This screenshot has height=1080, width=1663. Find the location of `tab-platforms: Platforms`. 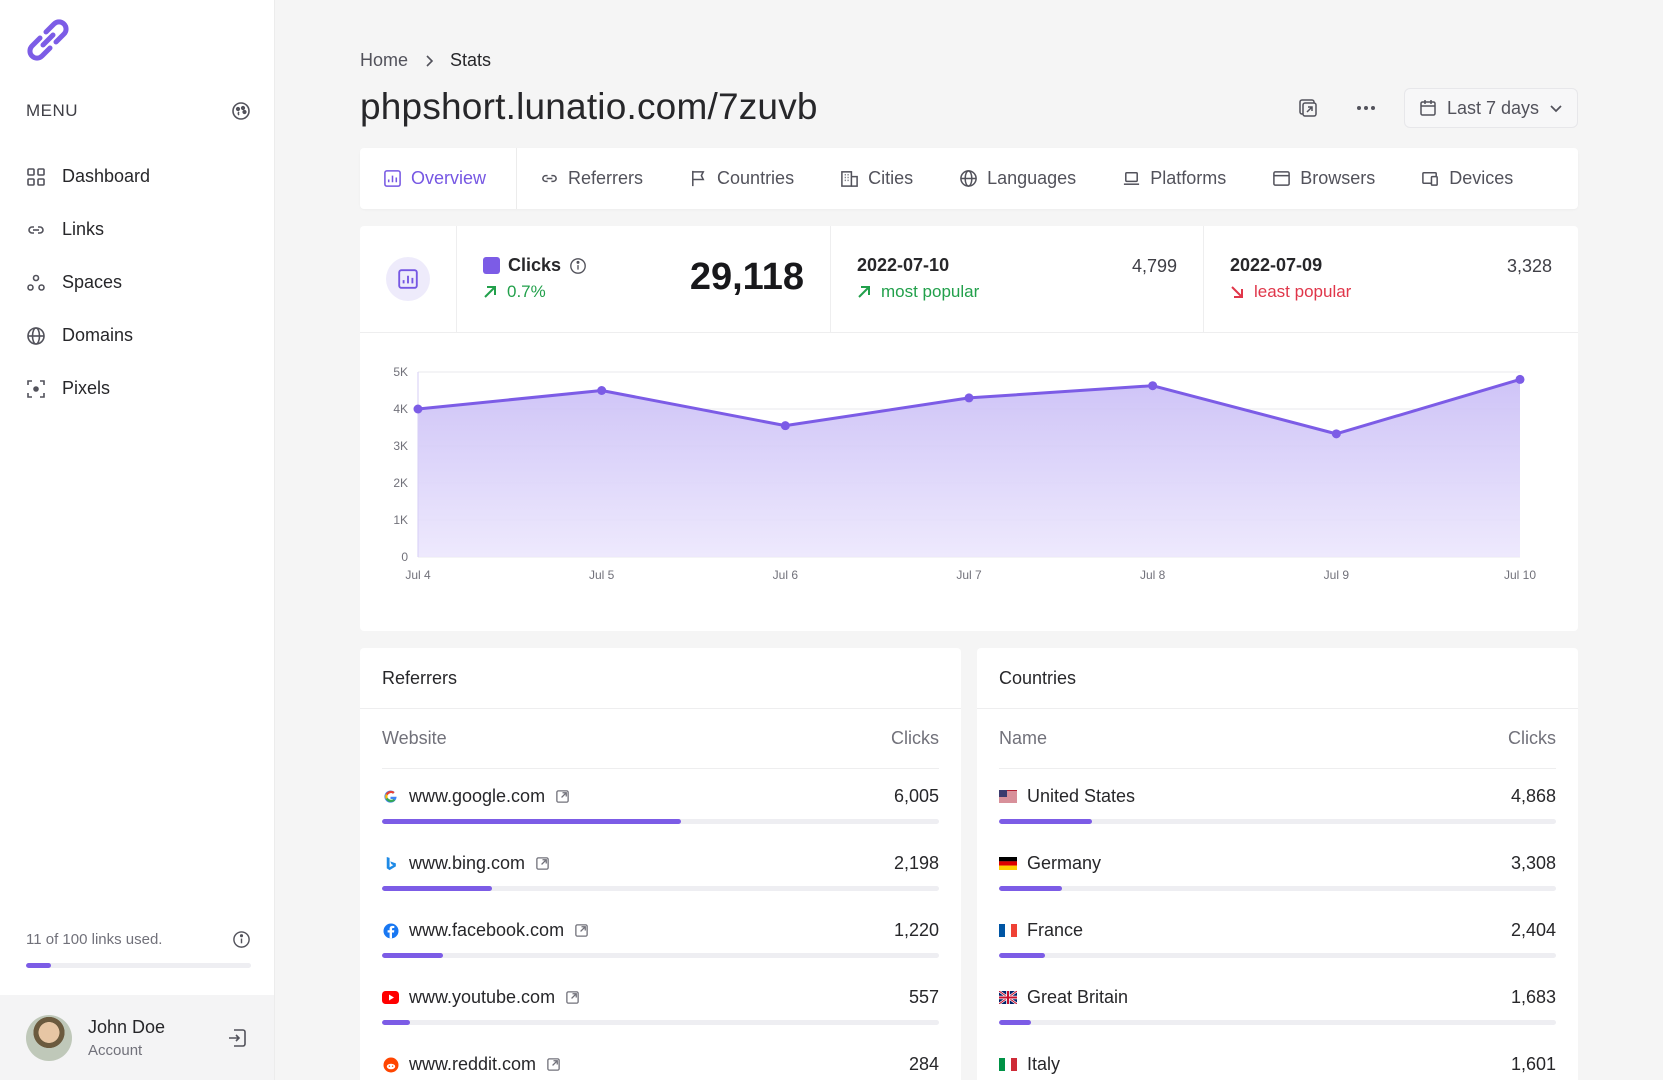

tab-platforms: Platforms is located at coordinates (1174, 178).